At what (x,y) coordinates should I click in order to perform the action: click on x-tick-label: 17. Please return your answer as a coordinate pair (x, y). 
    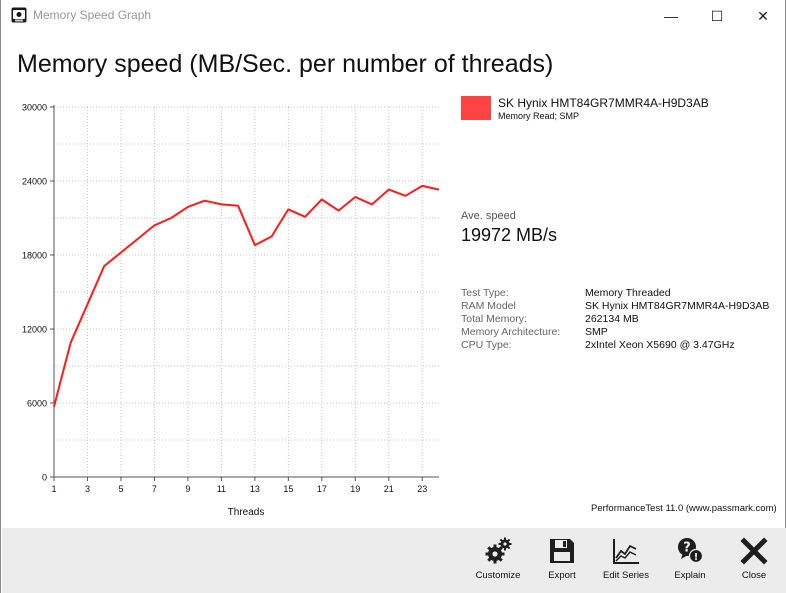
    Looking at the image, I should click on (322, 489).